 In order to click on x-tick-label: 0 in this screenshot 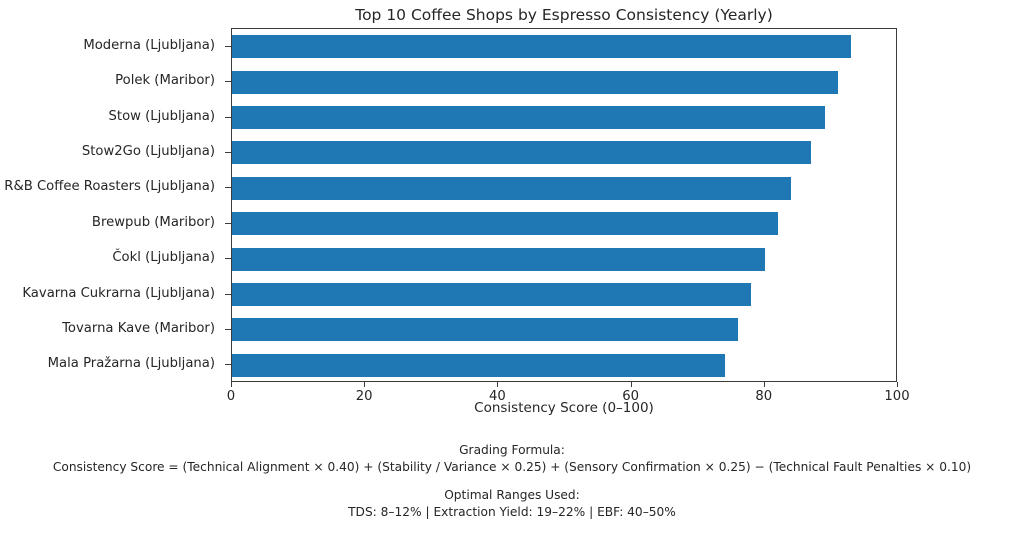, I will do `click(231, 396)`.